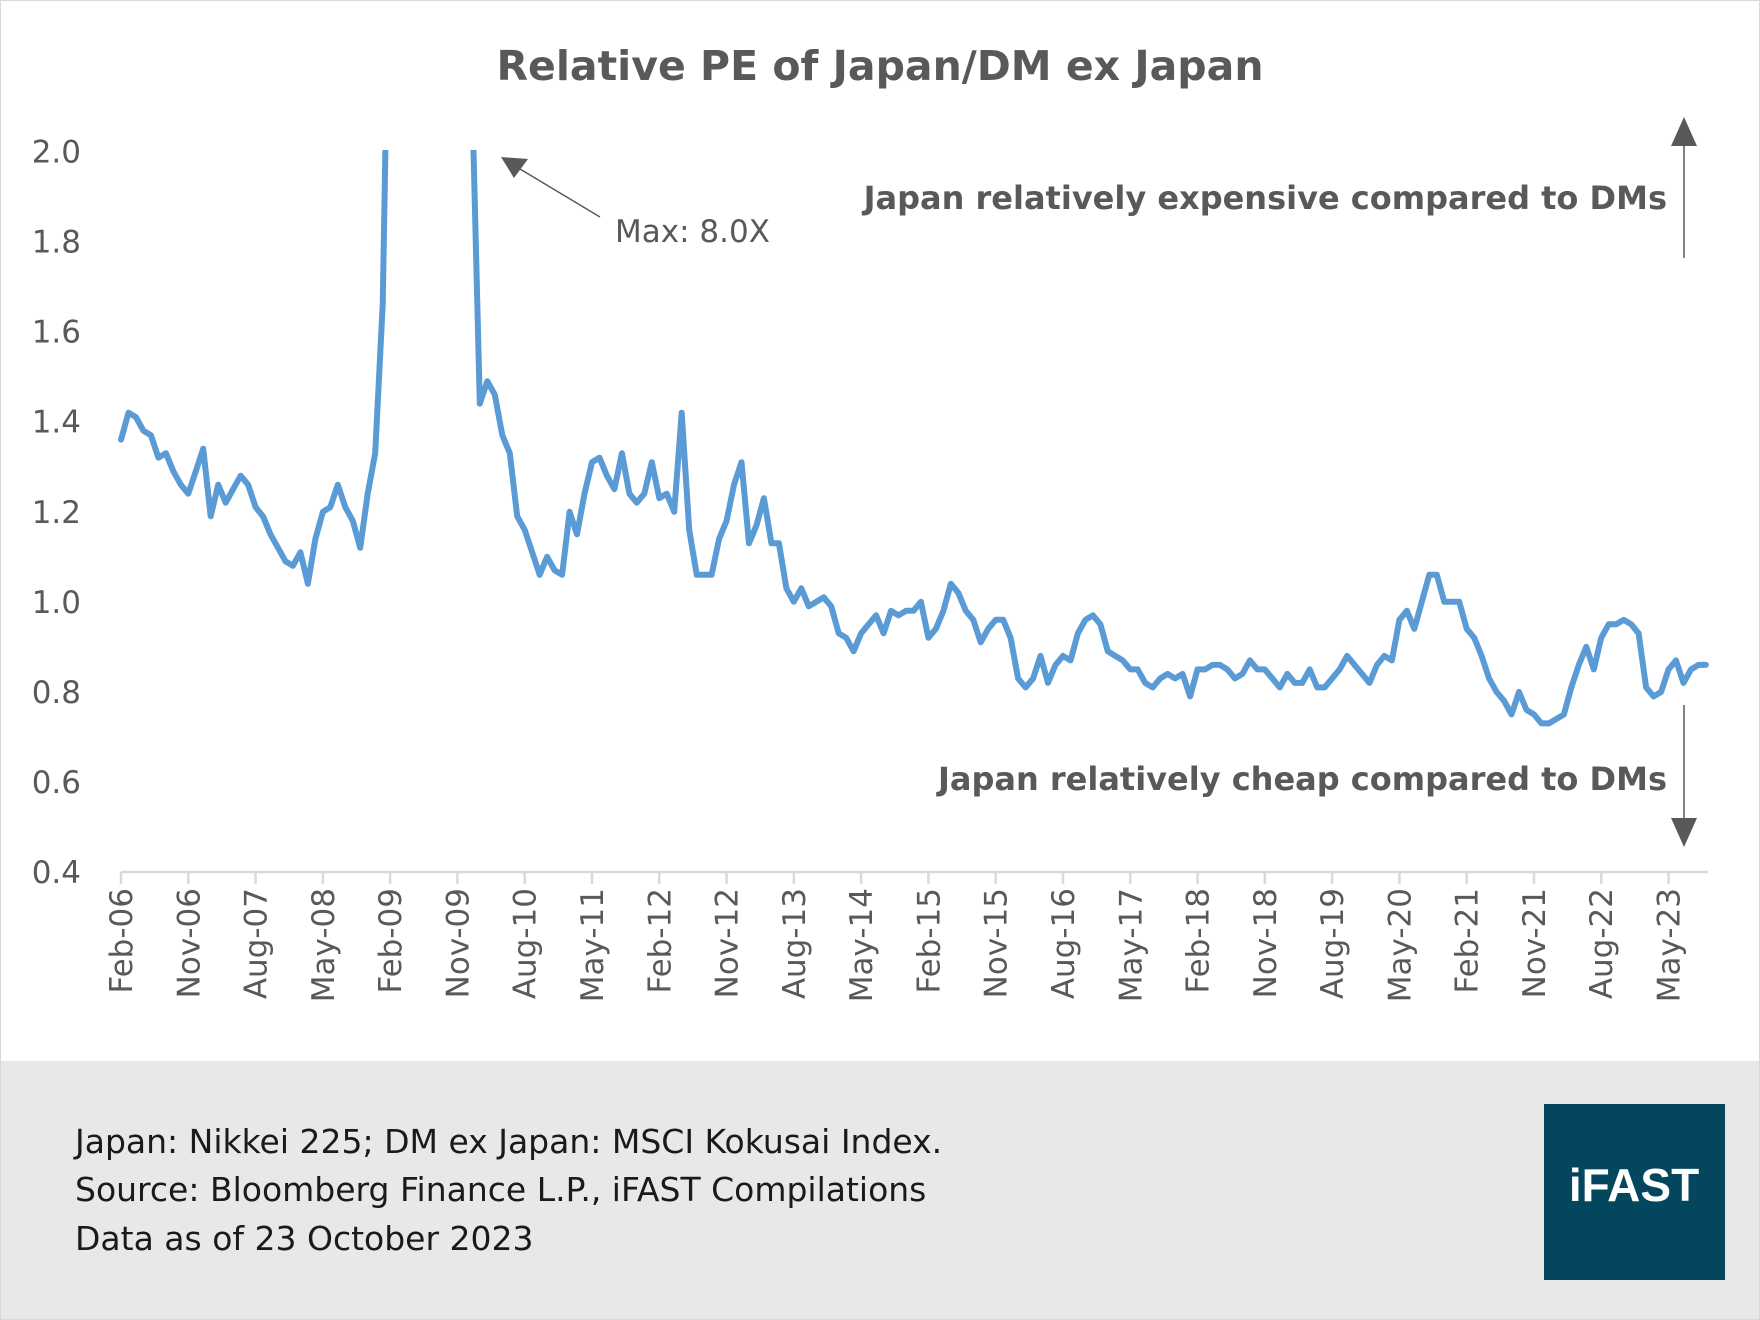  Describe the element at coordinates (1602, 943) in the screenshot. I see `x-tick-label: Aug-22` at that location.